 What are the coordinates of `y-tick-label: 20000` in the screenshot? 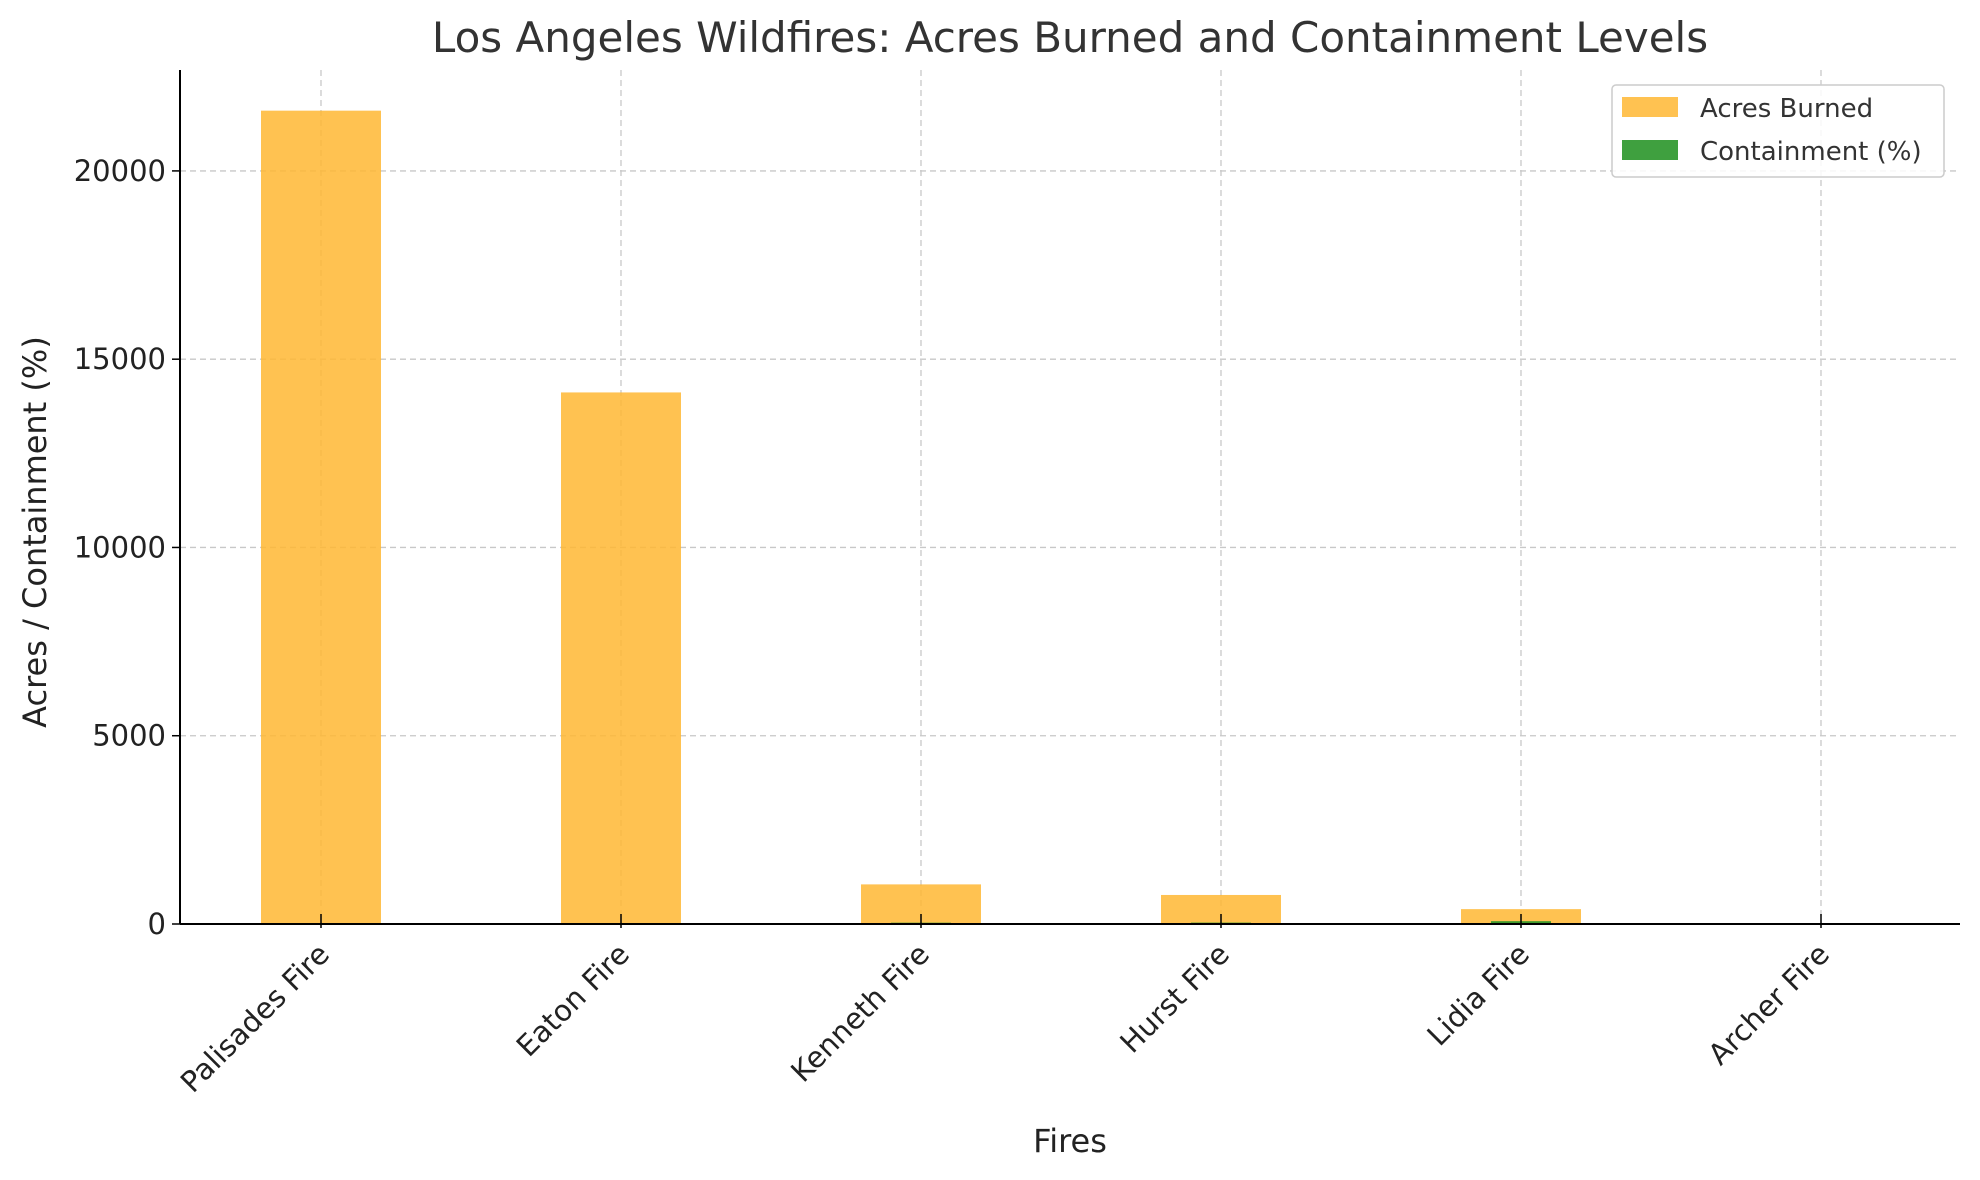 It's located at (120, 171).